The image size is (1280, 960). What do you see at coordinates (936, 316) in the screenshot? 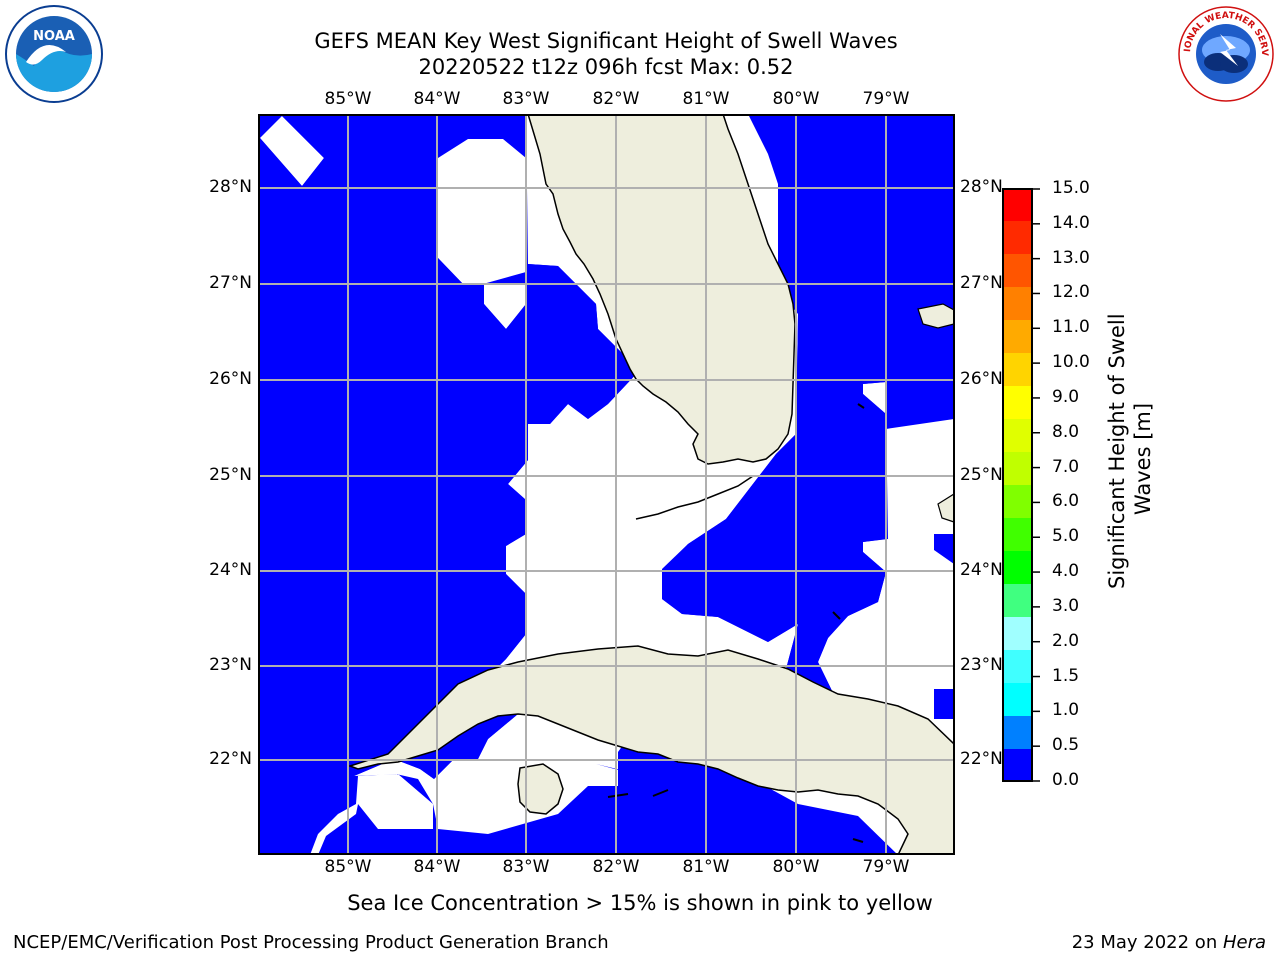
I see `bahamas-land` at bounding box center [936, 316].